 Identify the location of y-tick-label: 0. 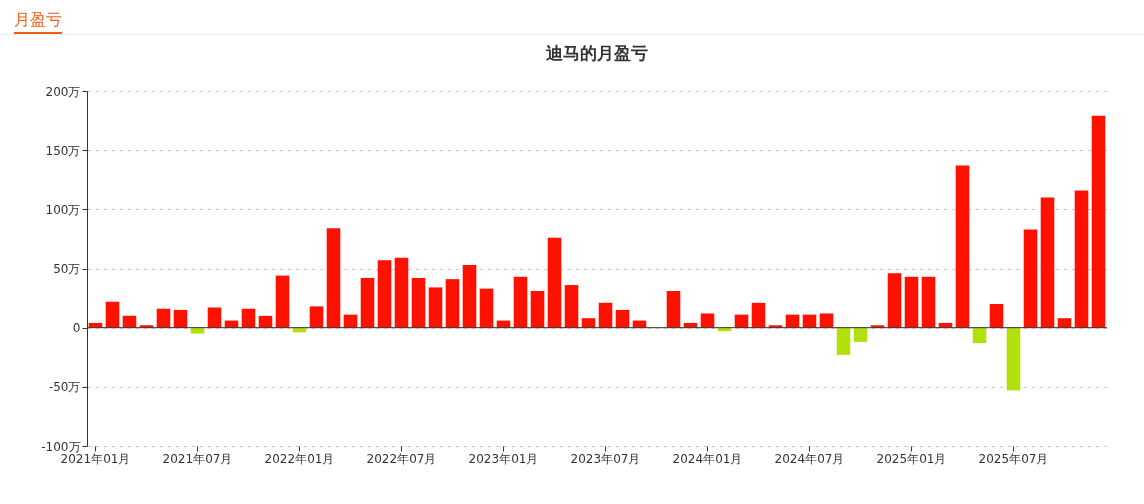
(76, 328).